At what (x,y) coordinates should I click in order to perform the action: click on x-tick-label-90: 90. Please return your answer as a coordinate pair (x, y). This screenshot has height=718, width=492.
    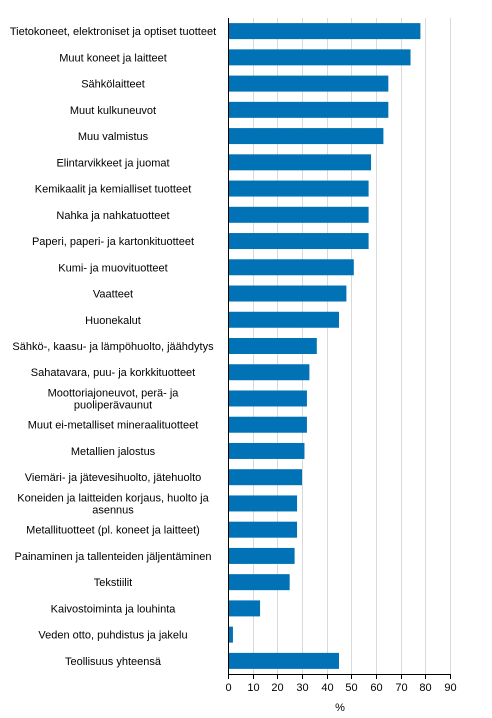
    Looking at the image, I should click on (450, 688).